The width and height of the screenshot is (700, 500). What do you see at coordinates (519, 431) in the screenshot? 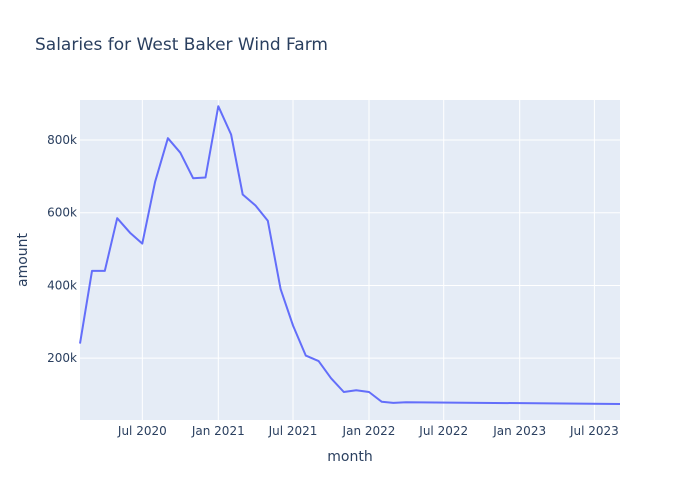
I see `x-tick-label: Jan 2023` at bounding box center [519, 431].